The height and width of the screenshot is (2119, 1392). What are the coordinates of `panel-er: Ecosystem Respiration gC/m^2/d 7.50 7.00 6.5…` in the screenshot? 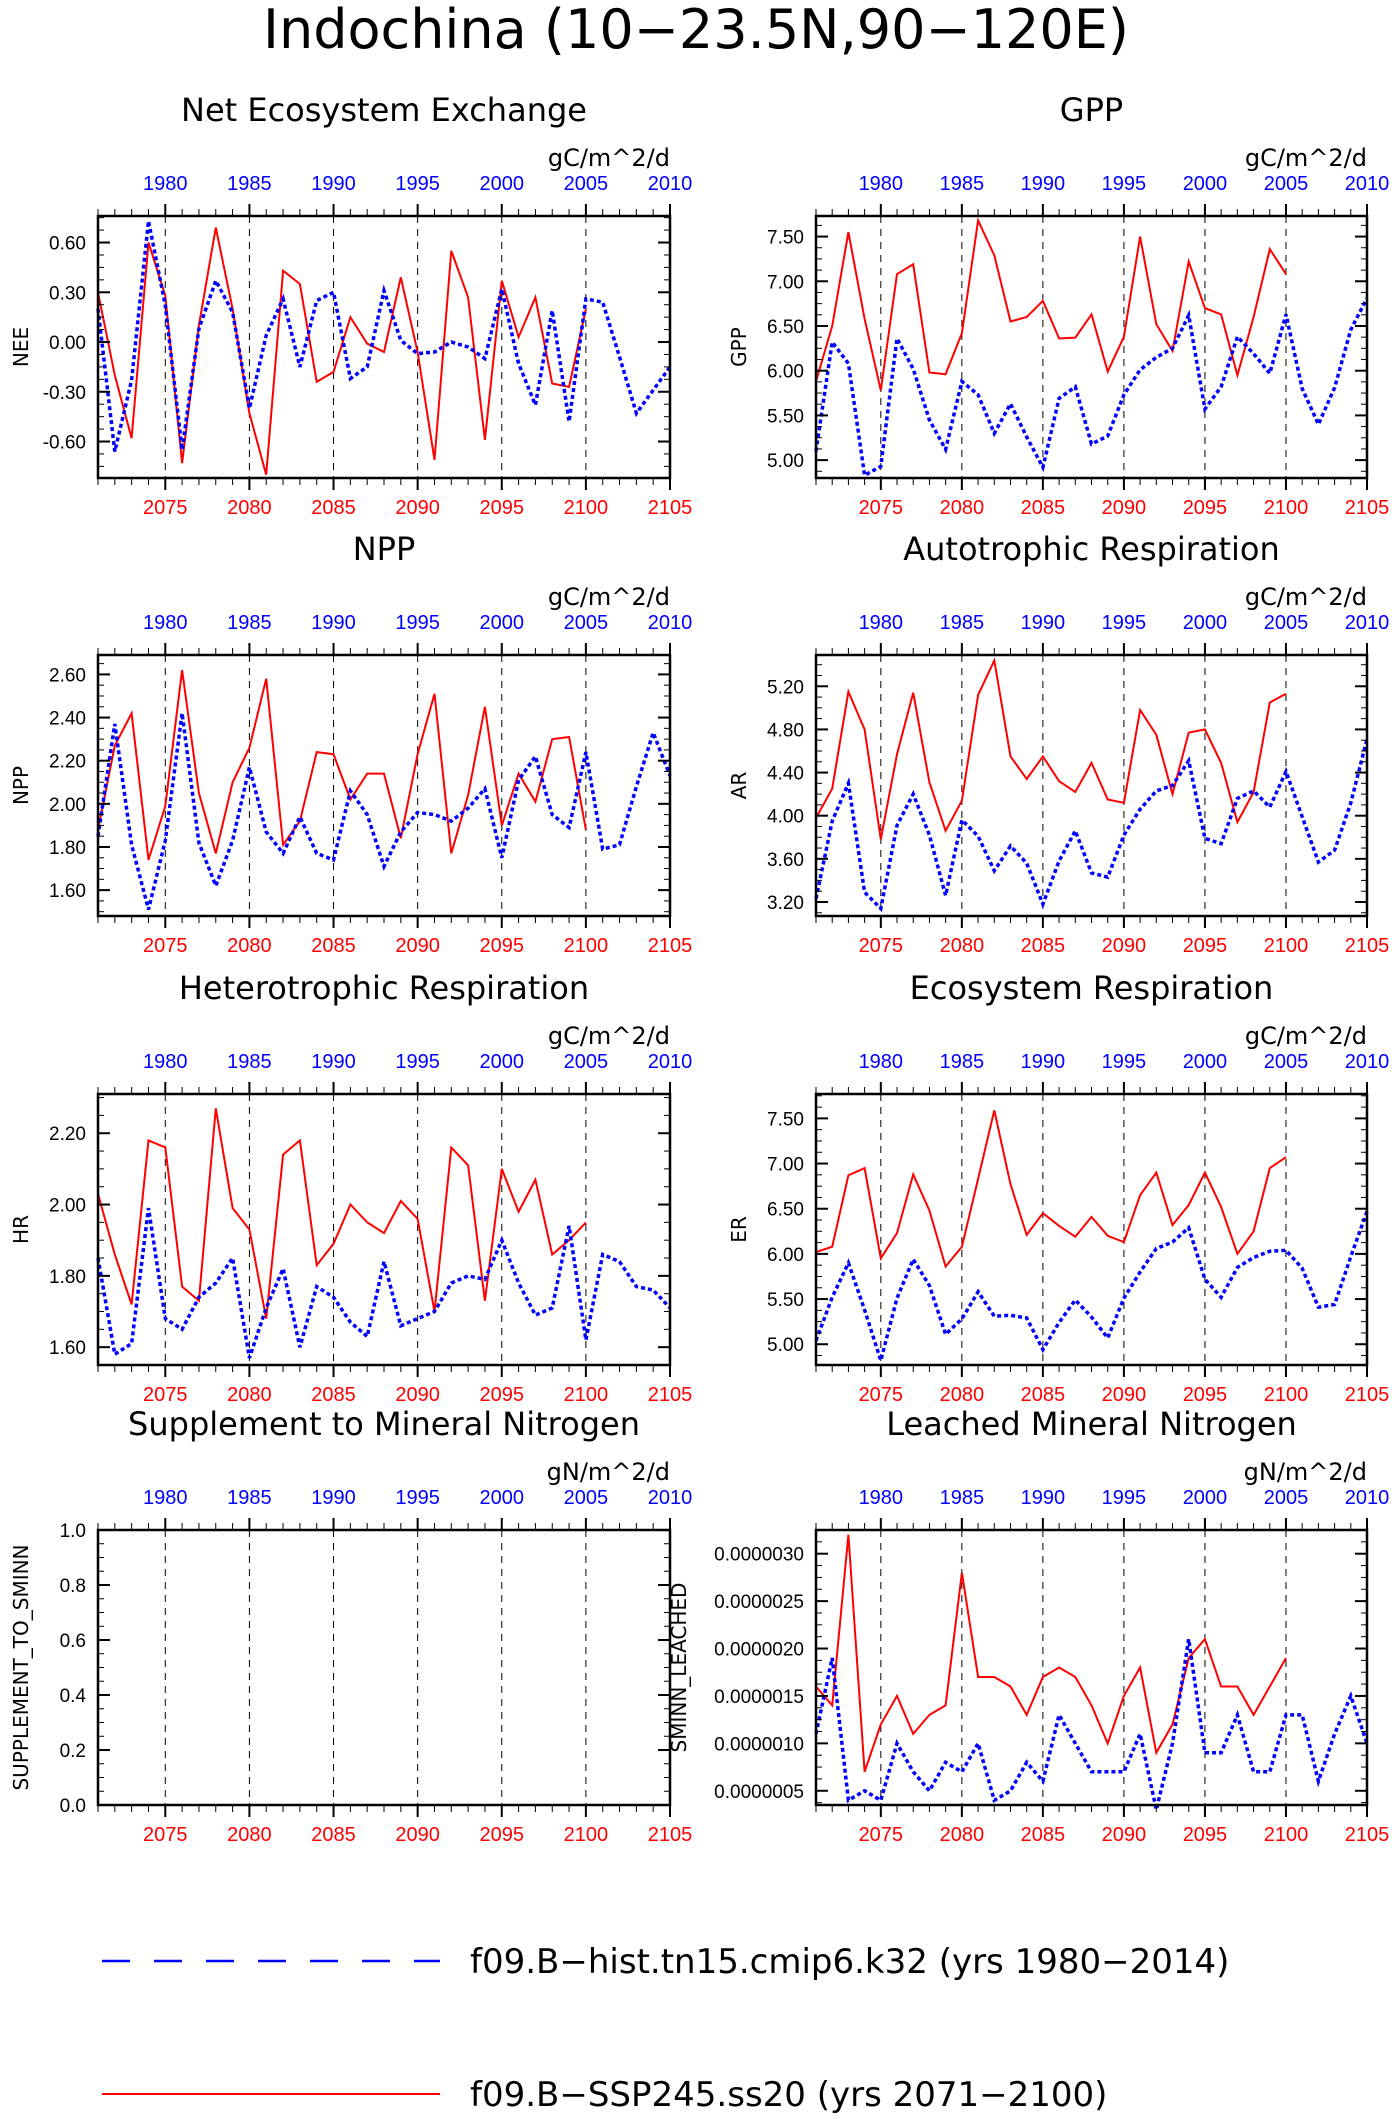 It's located at (1058, 1187).